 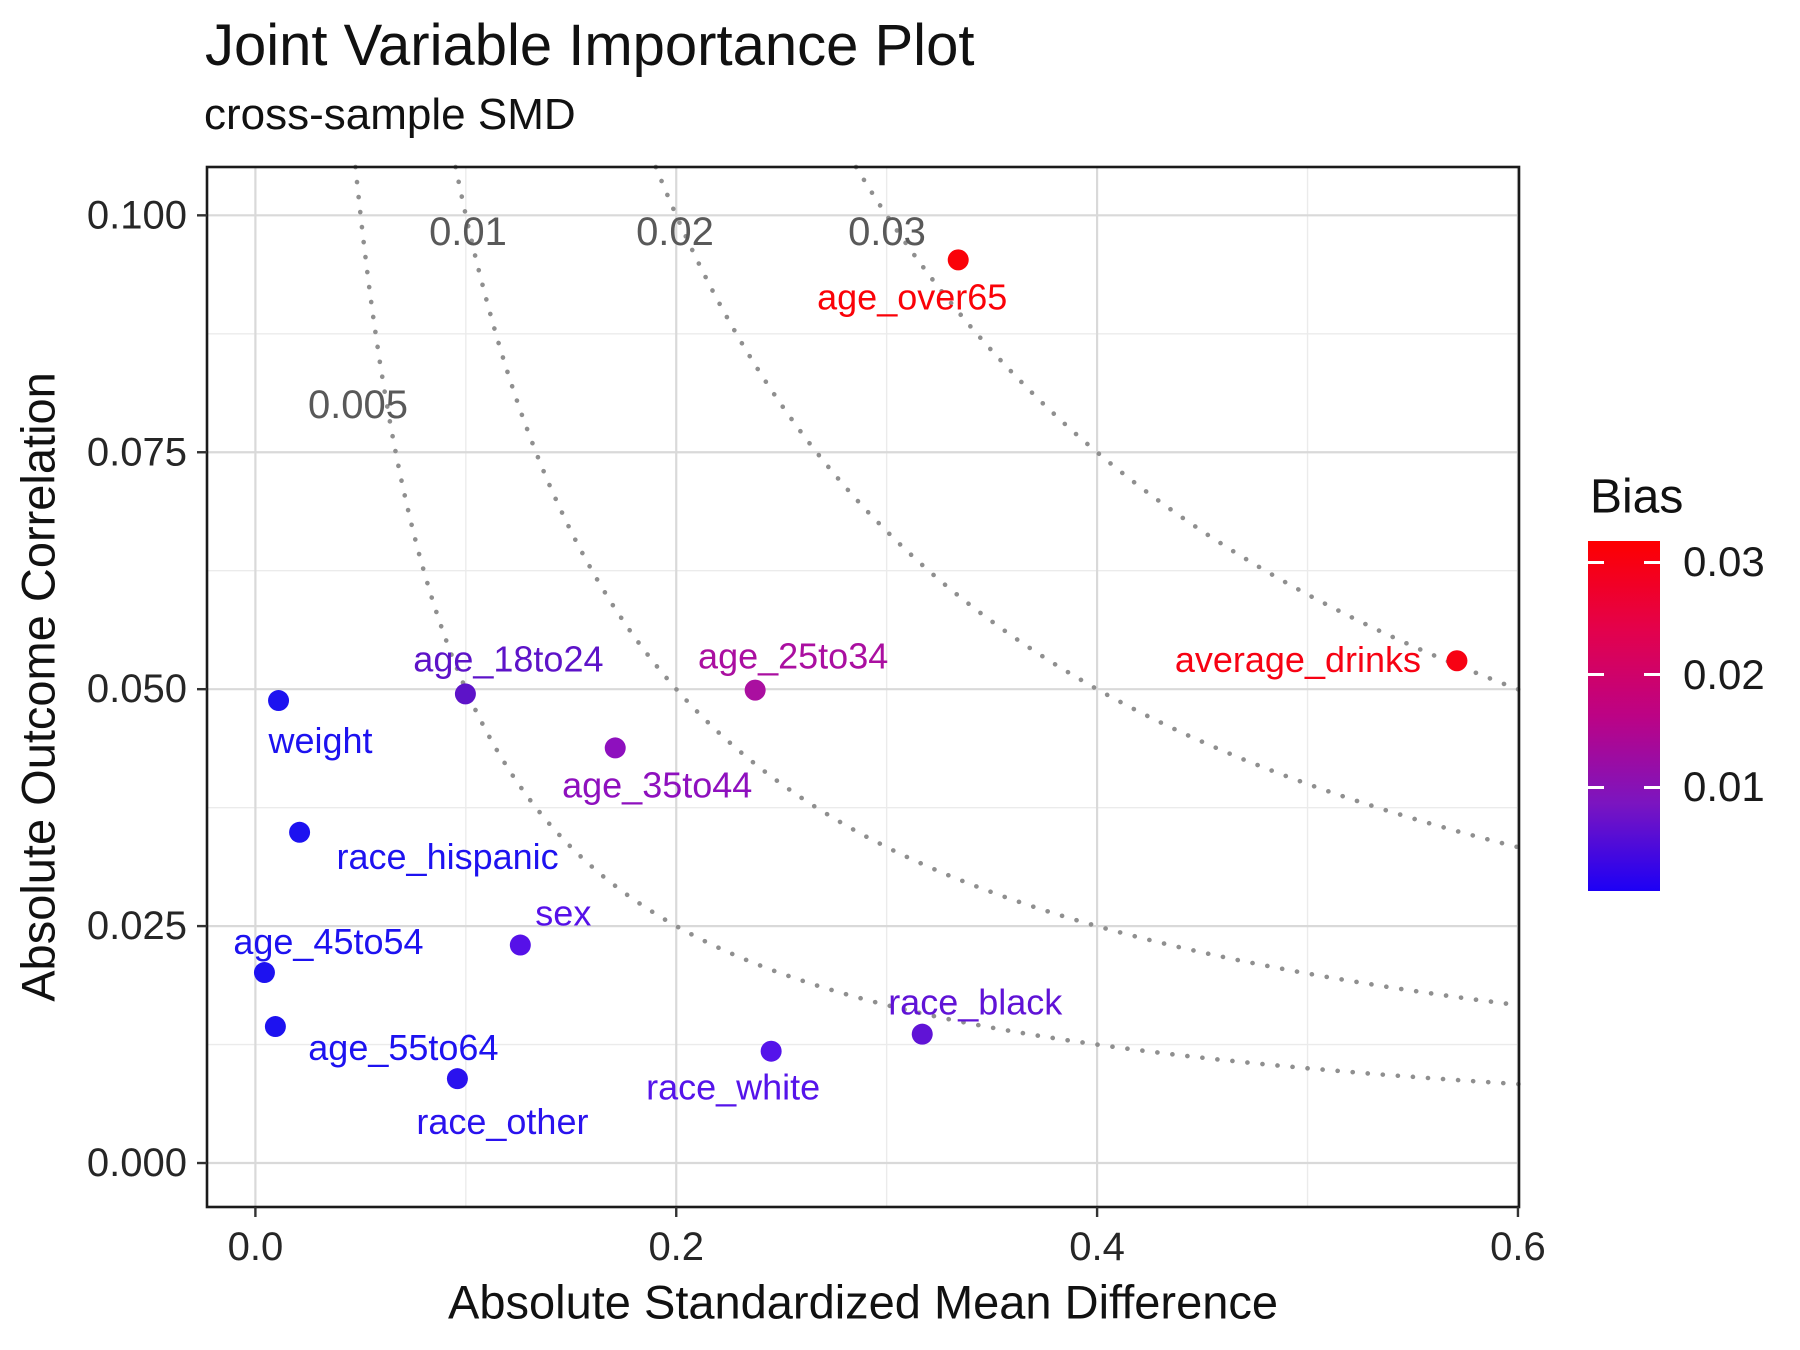 I want to click on data-point-weight, so click(x=279, y=701).